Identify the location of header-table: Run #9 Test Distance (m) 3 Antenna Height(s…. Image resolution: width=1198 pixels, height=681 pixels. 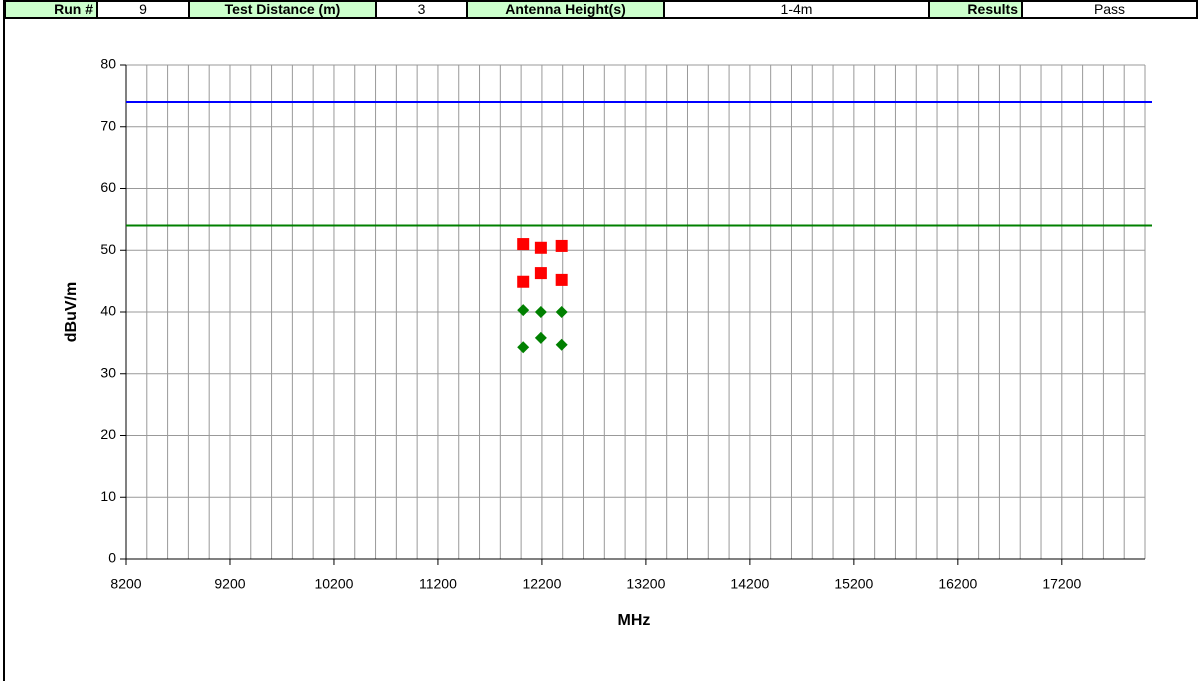
(601, 9).